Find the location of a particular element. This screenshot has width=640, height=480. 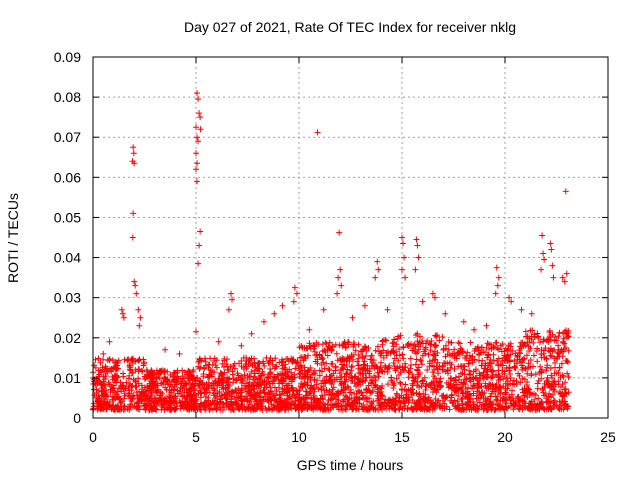

y-tick-label: 0.06 is located at coordinates (67, 177).